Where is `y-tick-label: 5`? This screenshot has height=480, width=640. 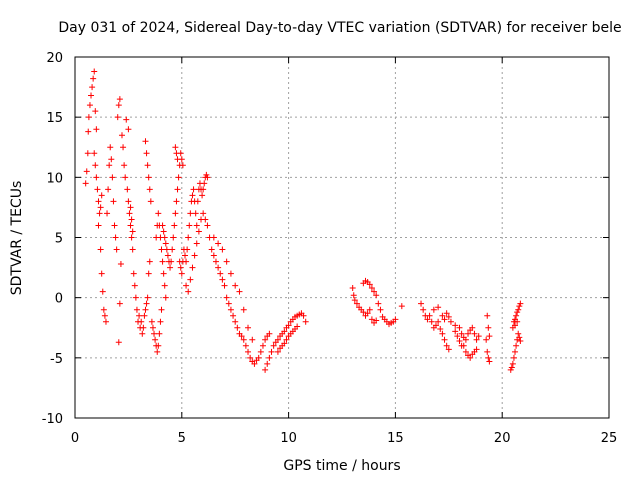
y-tick-label: 5 is located at coordinates (59, 239).